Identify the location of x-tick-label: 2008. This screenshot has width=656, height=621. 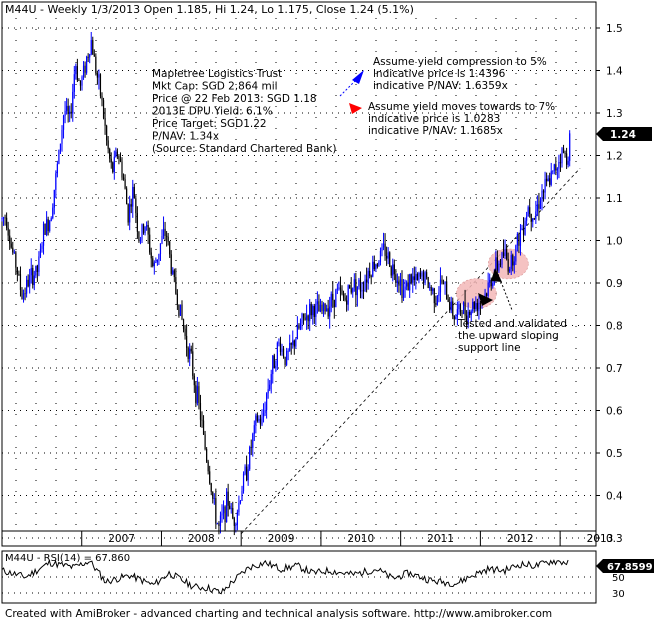
(201, 539).